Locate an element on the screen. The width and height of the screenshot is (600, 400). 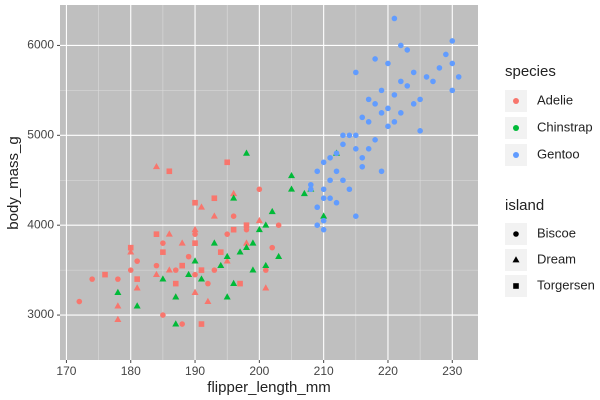
legend-title: species is located at coordinates (530, 71).